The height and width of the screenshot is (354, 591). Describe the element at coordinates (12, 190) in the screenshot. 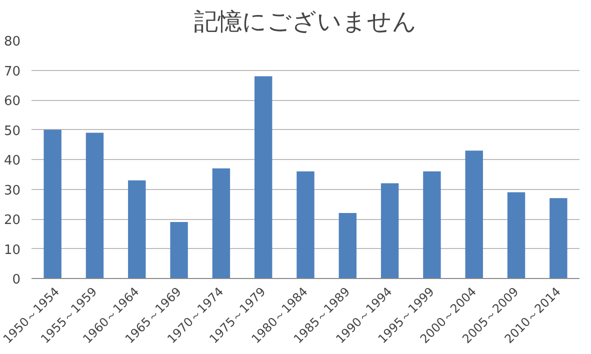

I see `y-tick-label: 30` at that location.